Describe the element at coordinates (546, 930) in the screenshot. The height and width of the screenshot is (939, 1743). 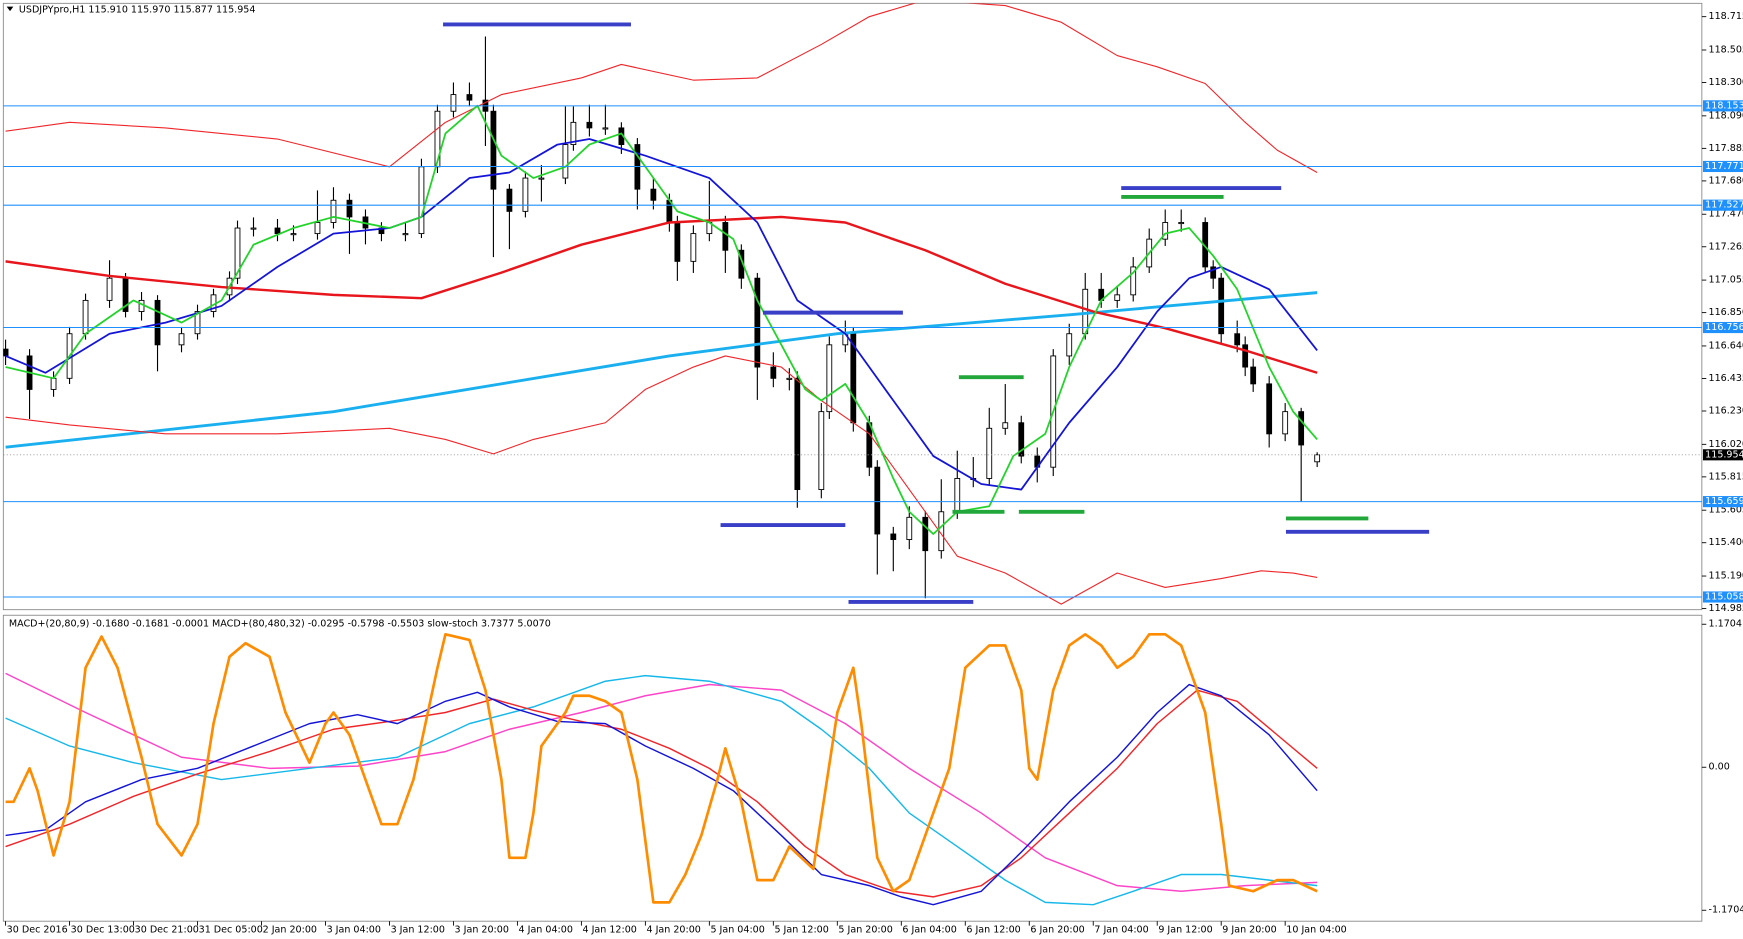
I see `x-tick-label: 4 Jan 04:00` at that location.